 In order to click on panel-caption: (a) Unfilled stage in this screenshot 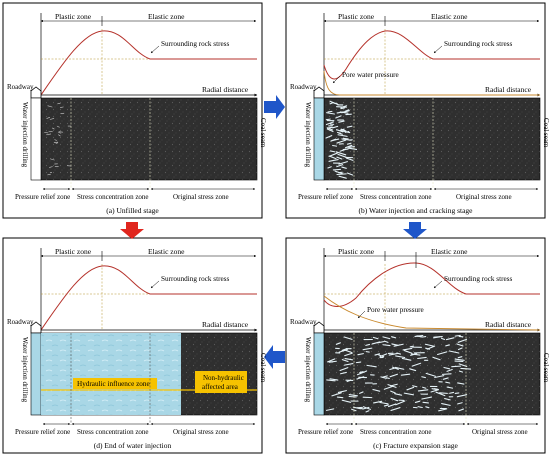, I will do `click(132, 210)`.